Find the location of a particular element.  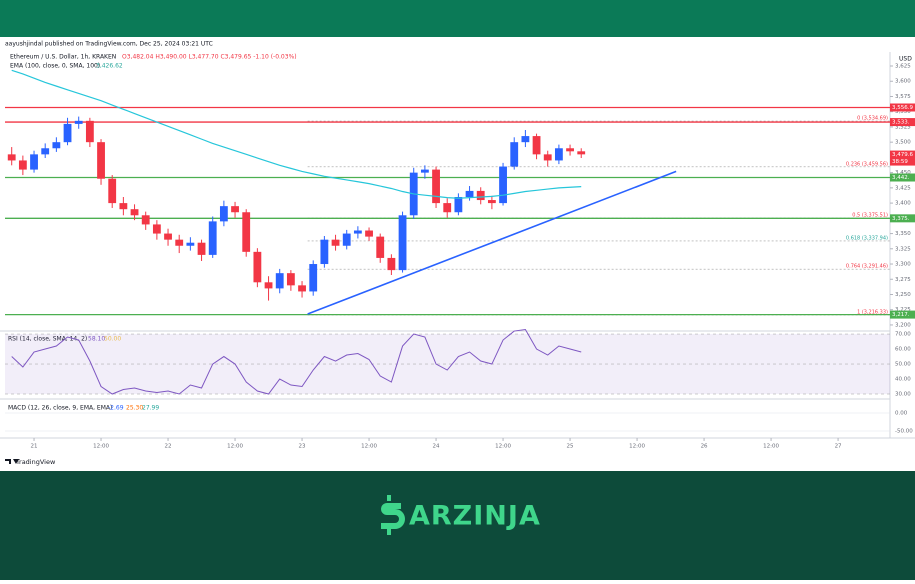

ema-line is located at coordinates (296, 134).